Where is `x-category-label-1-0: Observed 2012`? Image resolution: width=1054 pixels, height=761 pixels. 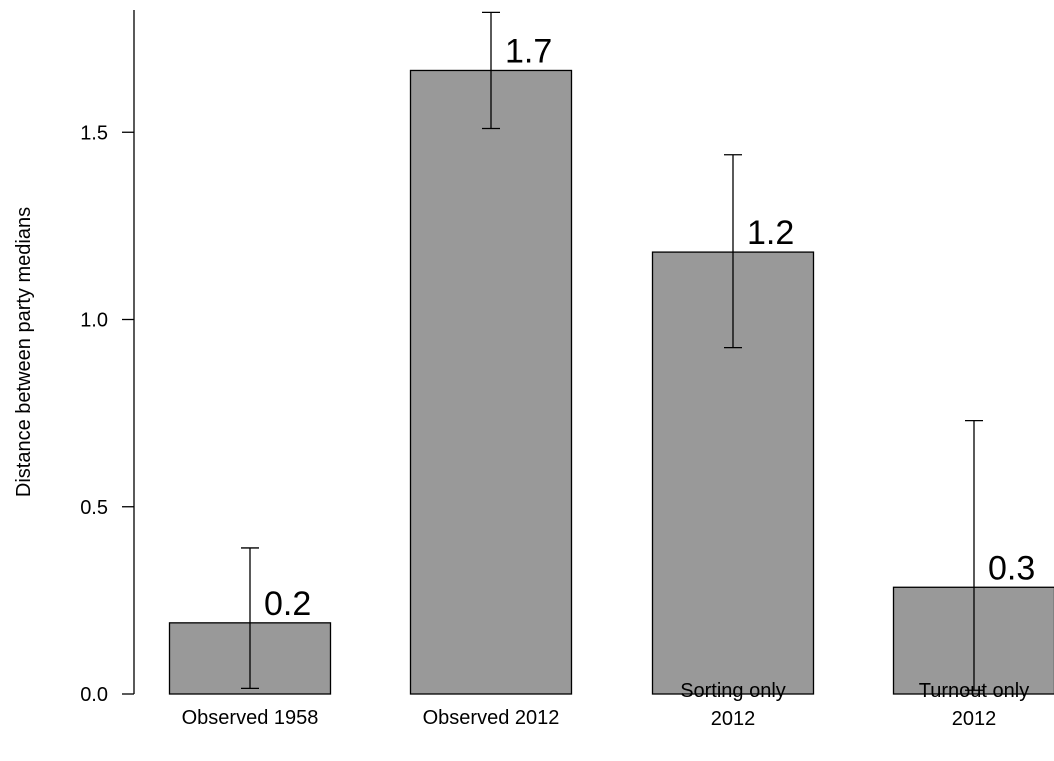
x-category-label-1-0: Observed 2012 is located at coordinates (491, 718).